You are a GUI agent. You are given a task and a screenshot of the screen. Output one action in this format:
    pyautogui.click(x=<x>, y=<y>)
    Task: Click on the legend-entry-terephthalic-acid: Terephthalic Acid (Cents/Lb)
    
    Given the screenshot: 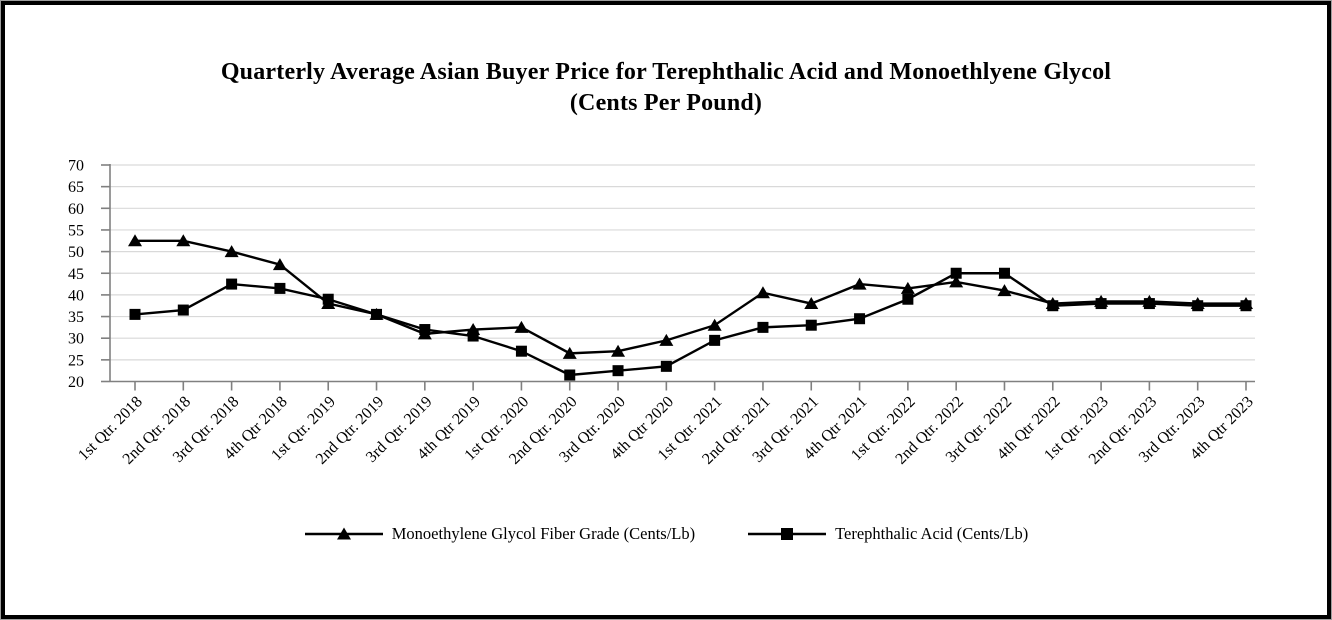 What is the action you would take?
    pyautogui.click(x=887, y=534)
    